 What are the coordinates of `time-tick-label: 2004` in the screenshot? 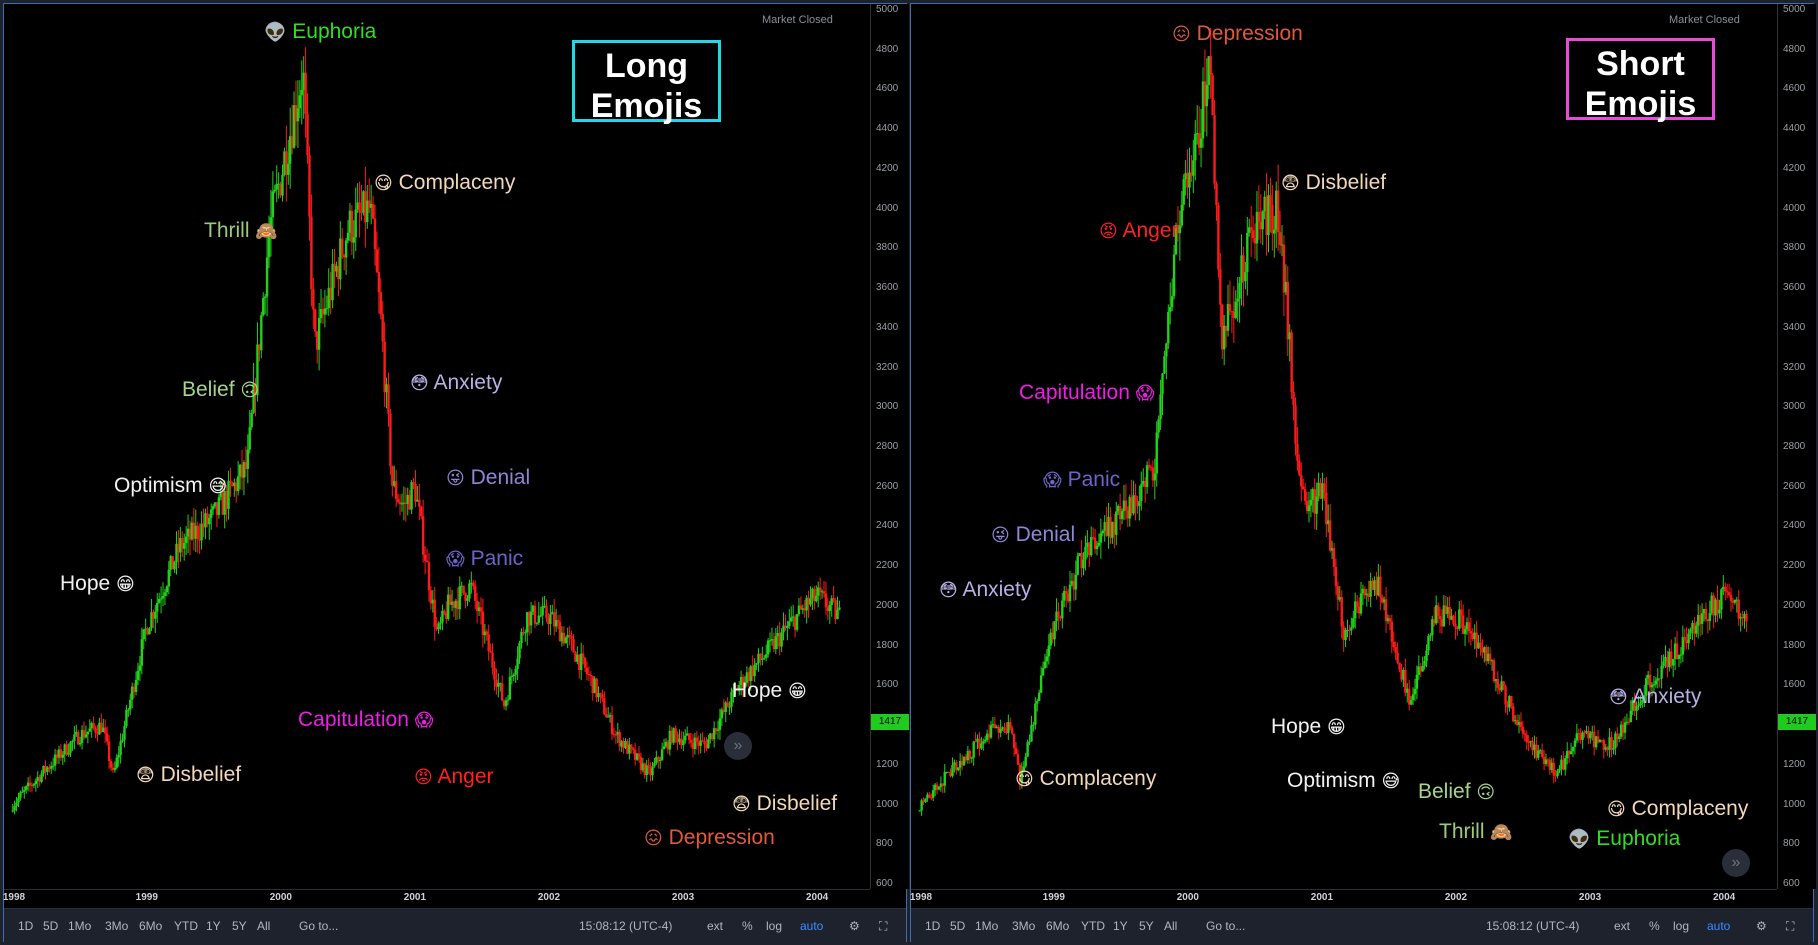 It's located at (817, 897).